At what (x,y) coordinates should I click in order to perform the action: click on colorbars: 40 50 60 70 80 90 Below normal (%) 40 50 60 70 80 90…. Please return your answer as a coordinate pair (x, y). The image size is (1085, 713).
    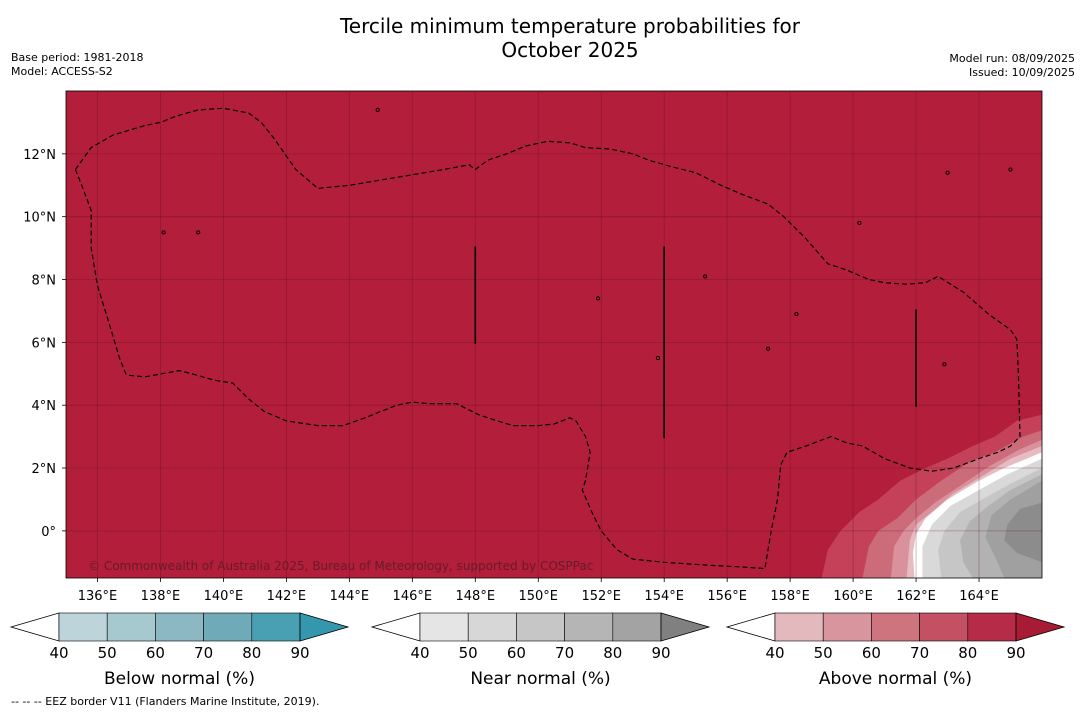
    Looking at the image, I should click on (537, 650).